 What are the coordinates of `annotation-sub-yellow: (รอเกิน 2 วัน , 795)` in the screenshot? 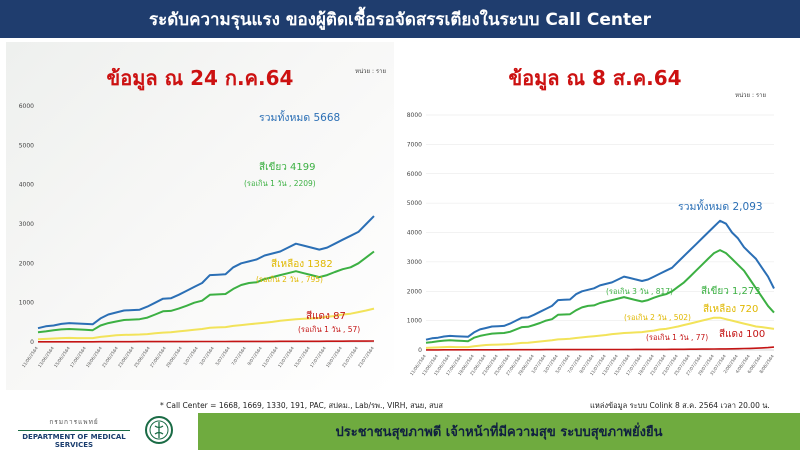 It's located at (289, 279).